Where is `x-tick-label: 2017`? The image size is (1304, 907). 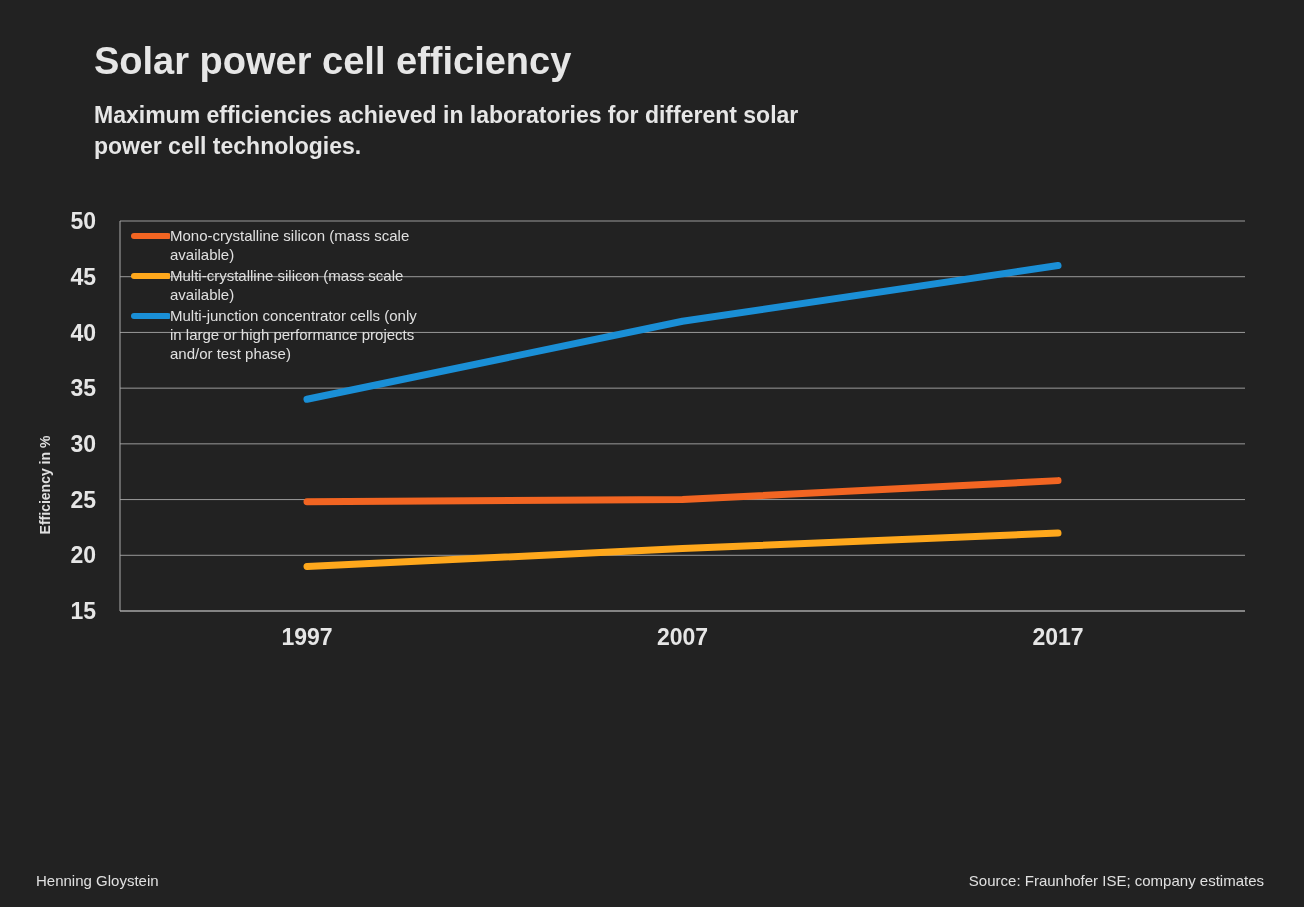 x-tick-label: 2017 is located at coordinates (1058, 637).